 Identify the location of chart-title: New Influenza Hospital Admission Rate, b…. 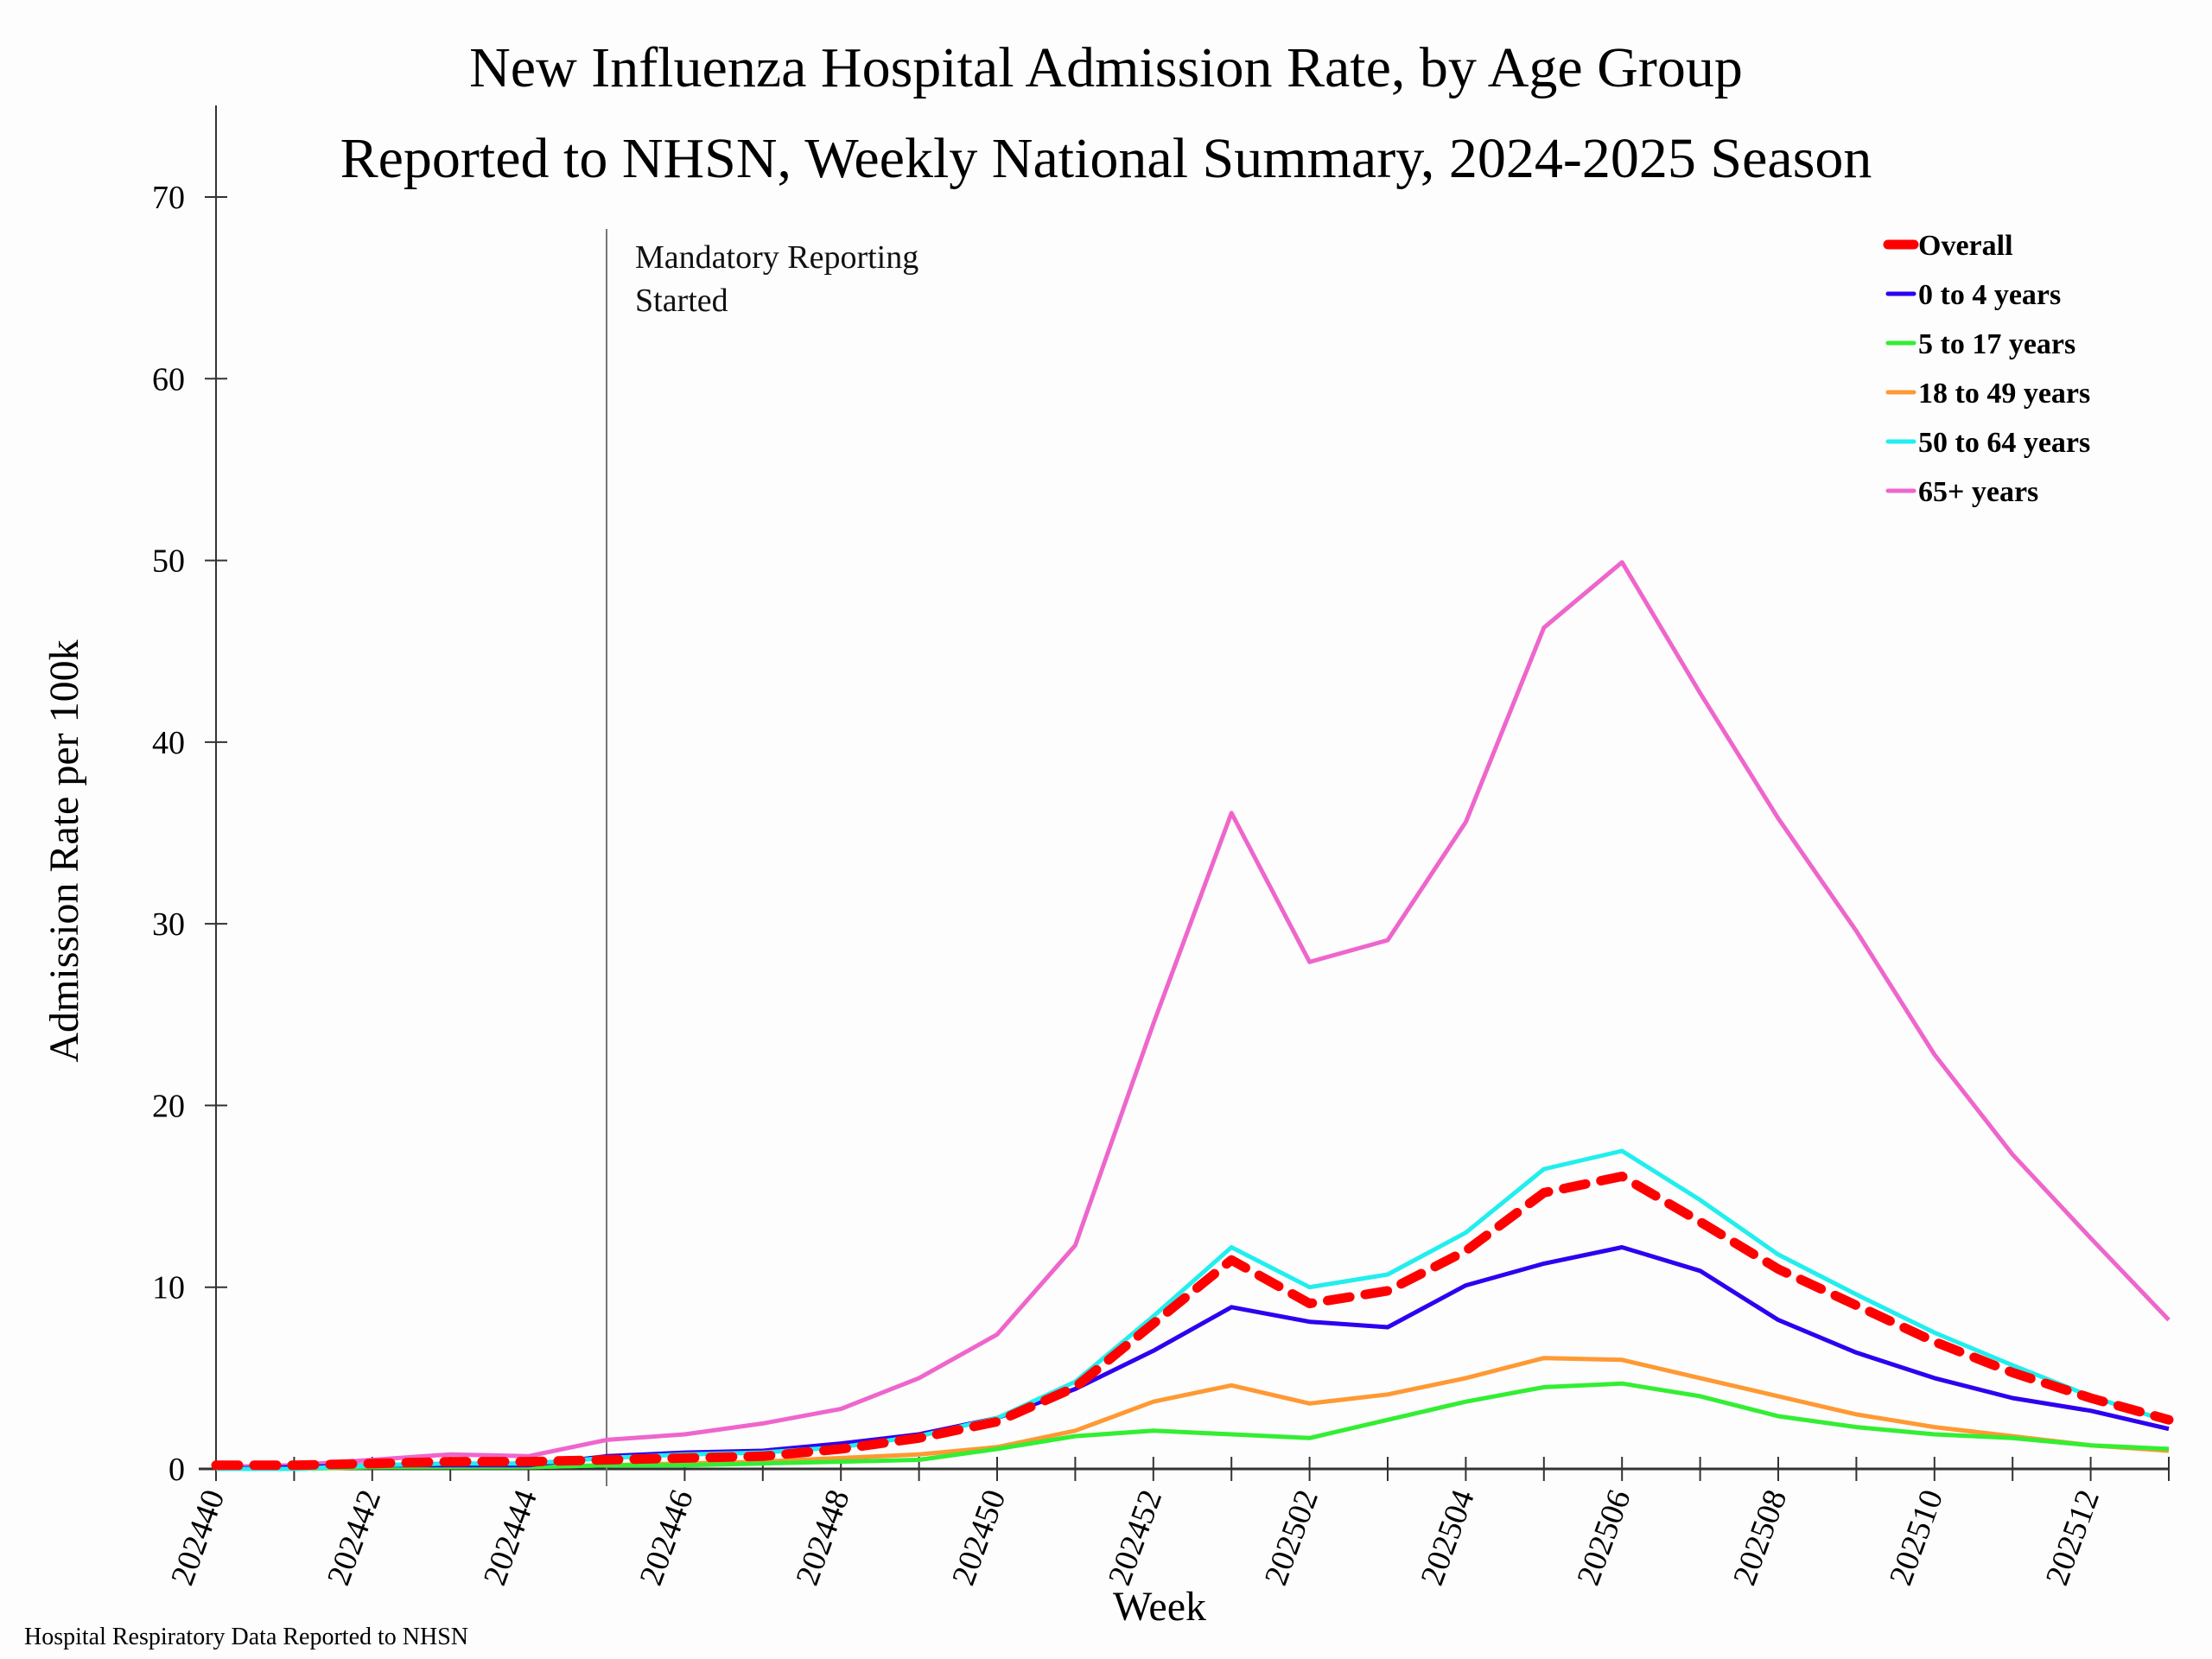
(1106, 67).